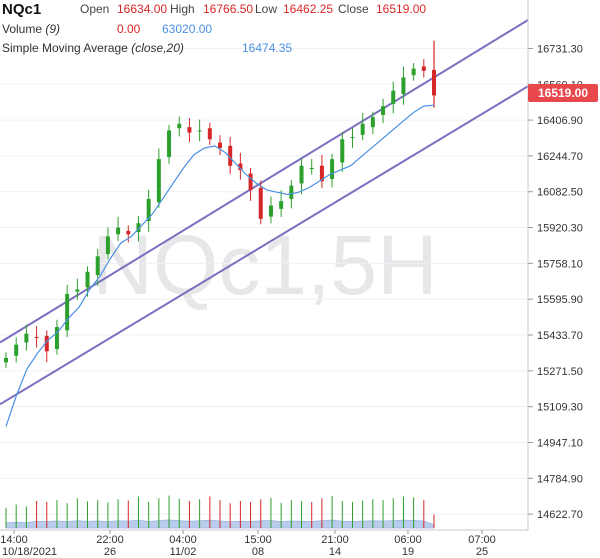  What do you see at coordinates (560, 444) in the screenshot?
I see `price-tick-label: 14947.10` at bounding box center [560, 444].